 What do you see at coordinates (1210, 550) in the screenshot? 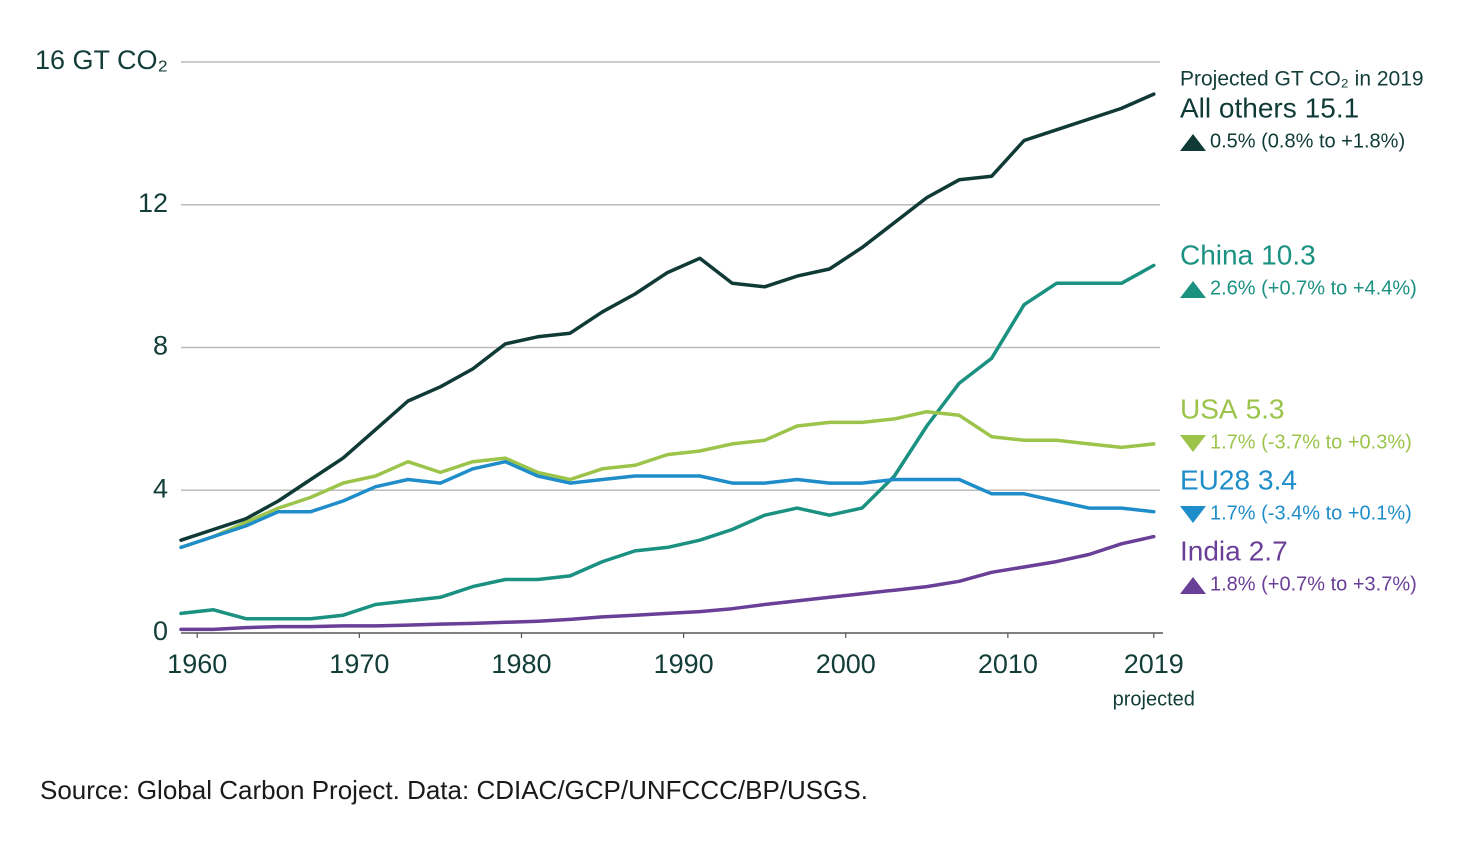
I see `legend-name: India` at bounding box center [1210, 550].